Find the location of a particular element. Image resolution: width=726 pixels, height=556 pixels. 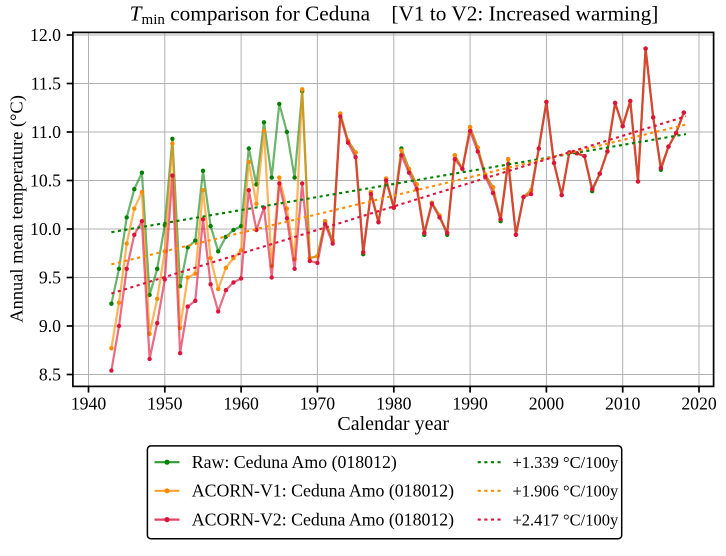

svg-text: ACORN-V1: Ceduna Amo (018012) is located at coordinates (323, 491).